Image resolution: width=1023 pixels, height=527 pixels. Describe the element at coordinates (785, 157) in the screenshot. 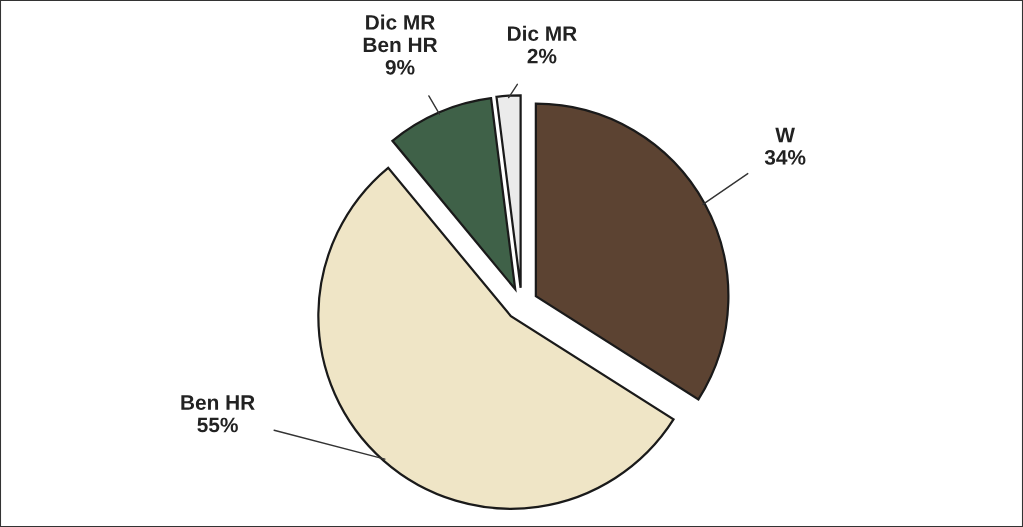

I see `data-label: 34%` at that location.